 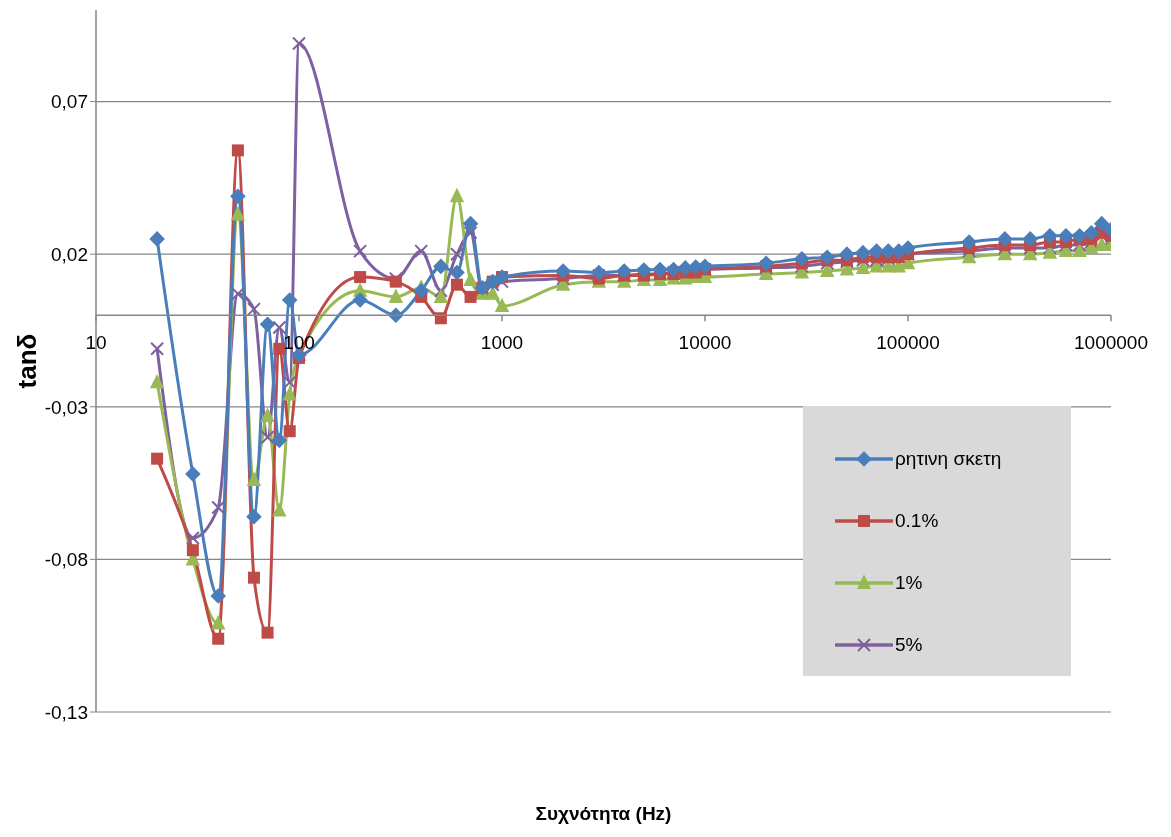 I want to click on x-tick-label: 10, so click(x=96, y=343).